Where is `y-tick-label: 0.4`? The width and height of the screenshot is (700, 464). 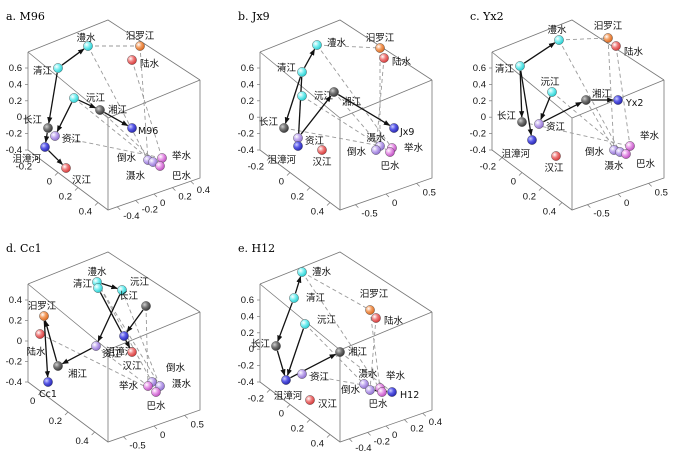
y-tick-label: 0.4 is located at coordinates (435, 422).